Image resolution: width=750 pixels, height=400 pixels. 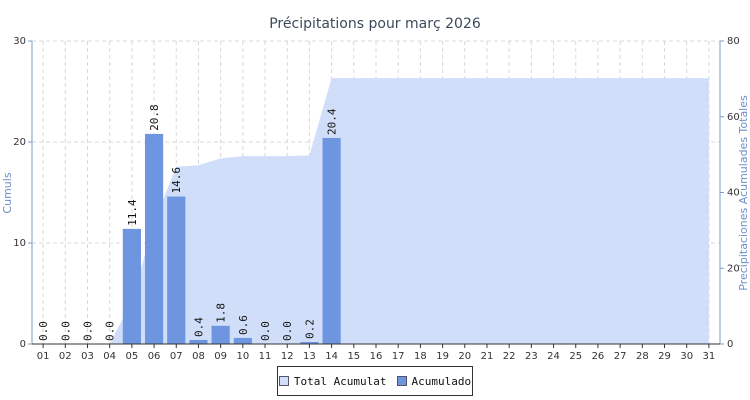 What do you see at coordinates (198, 356) in the screenshot?
I see `x-tick-label: 08` at bounding box center [198, 356].